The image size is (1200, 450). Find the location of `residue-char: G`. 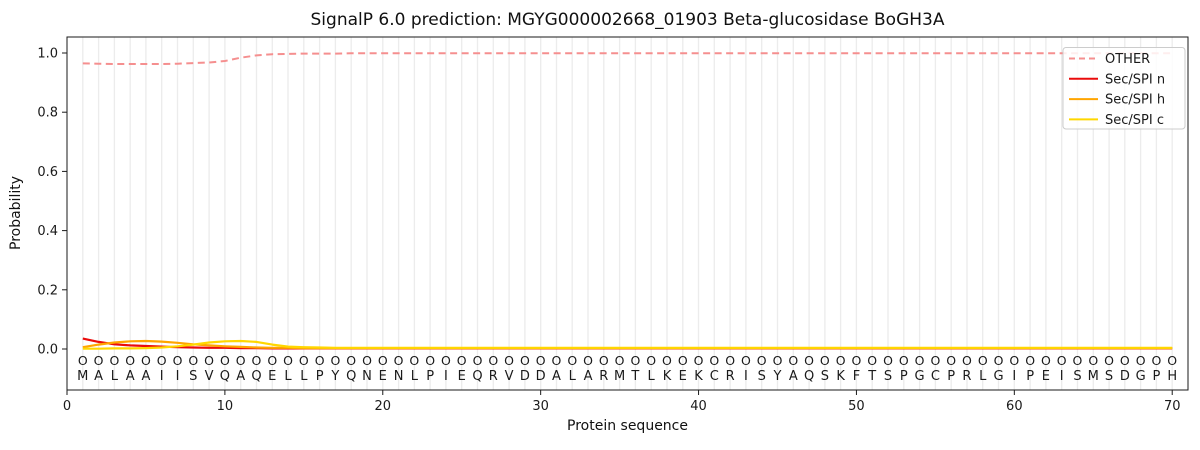

residue-char: G is located at coordinates (920, 376).